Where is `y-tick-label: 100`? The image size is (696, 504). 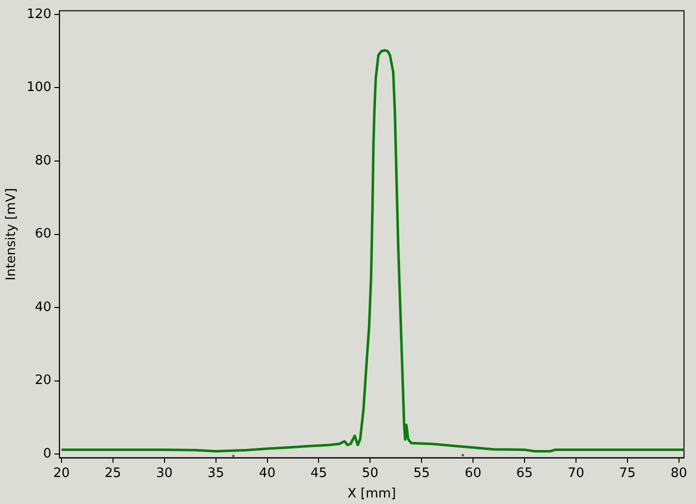
y-tick-label: 100 is located at coordinates (39, 88).